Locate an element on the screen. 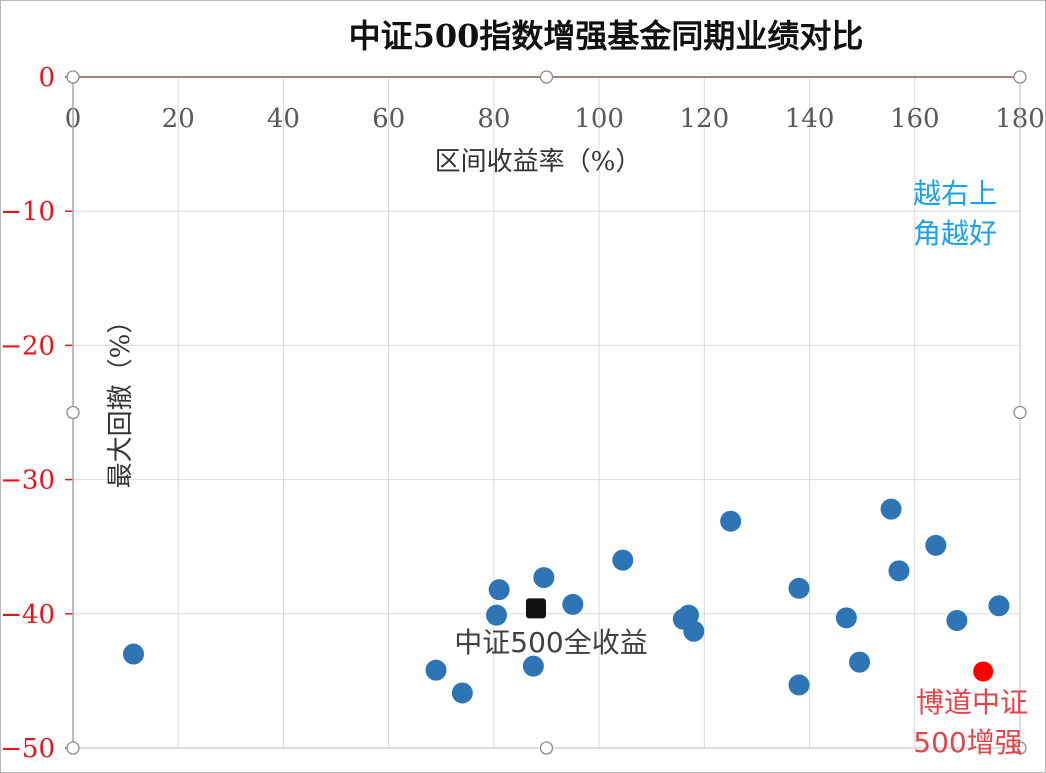 The height and width of the screenshot is (773, 1046). highlight-label-line1: 博道中证 is located at coordinates (972, 702).